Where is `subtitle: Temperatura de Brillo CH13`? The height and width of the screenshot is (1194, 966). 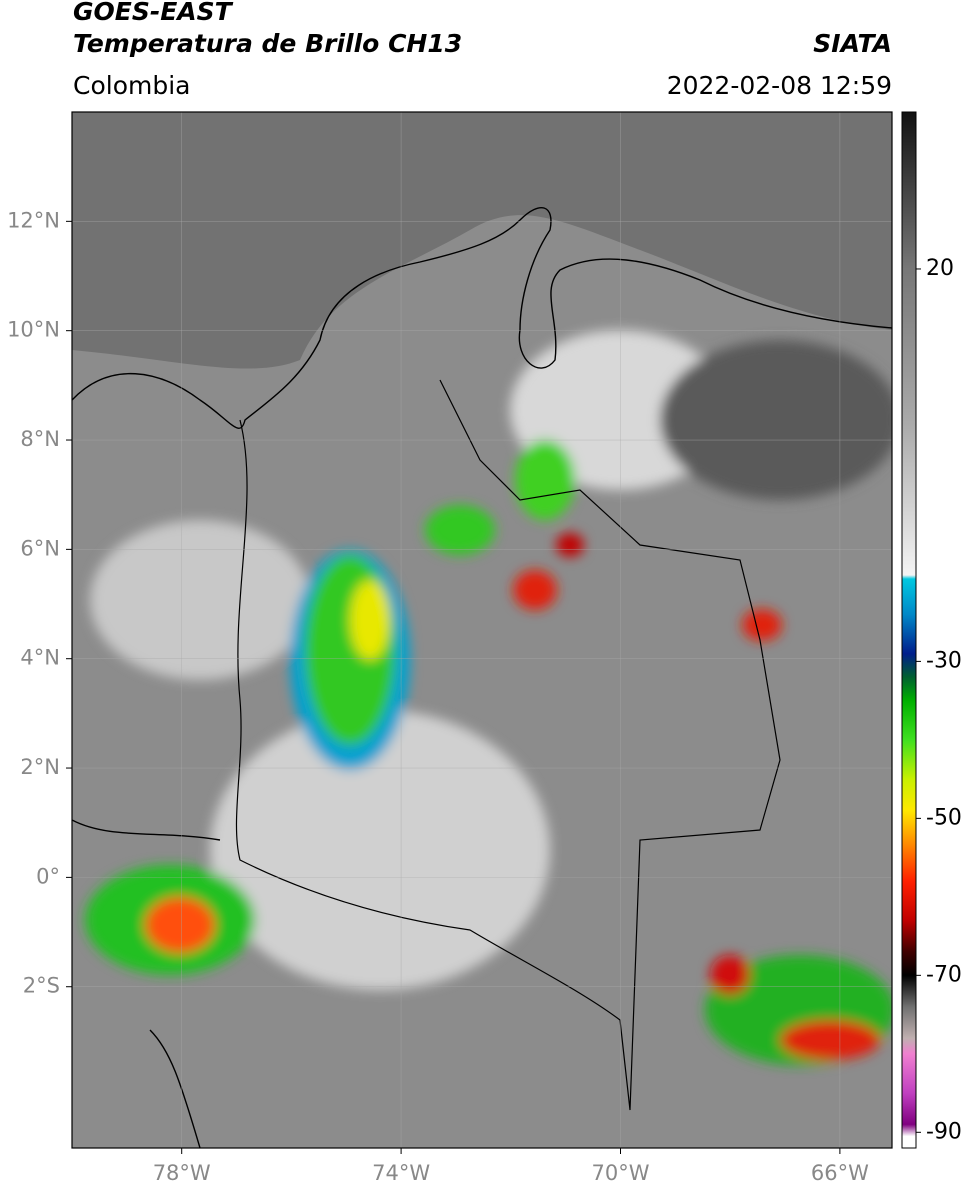
subtitle: Temperatura de Brillo CH13 is located at coordinates (267, 43).